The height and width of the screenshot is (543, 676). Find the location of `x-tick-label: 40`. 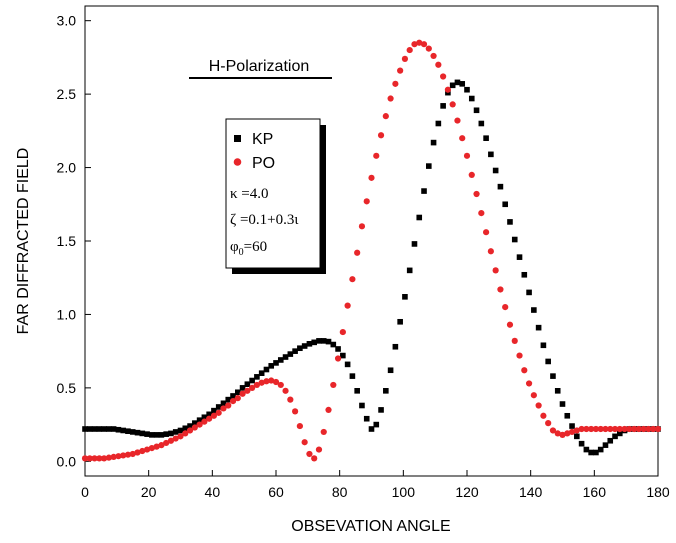

x-tick-label: 40 is located at coordinates (213, 492).